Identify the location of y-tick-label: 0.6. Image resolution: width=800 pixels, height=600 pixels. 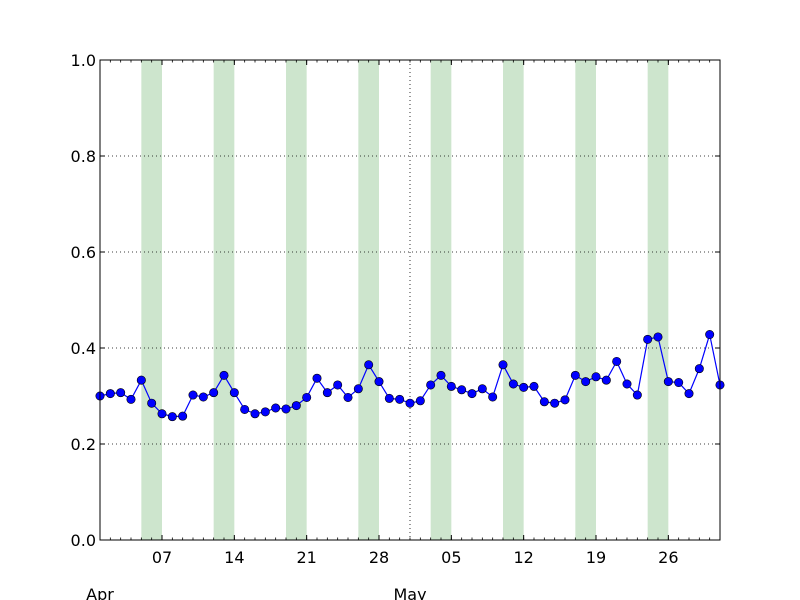
(83, 252).